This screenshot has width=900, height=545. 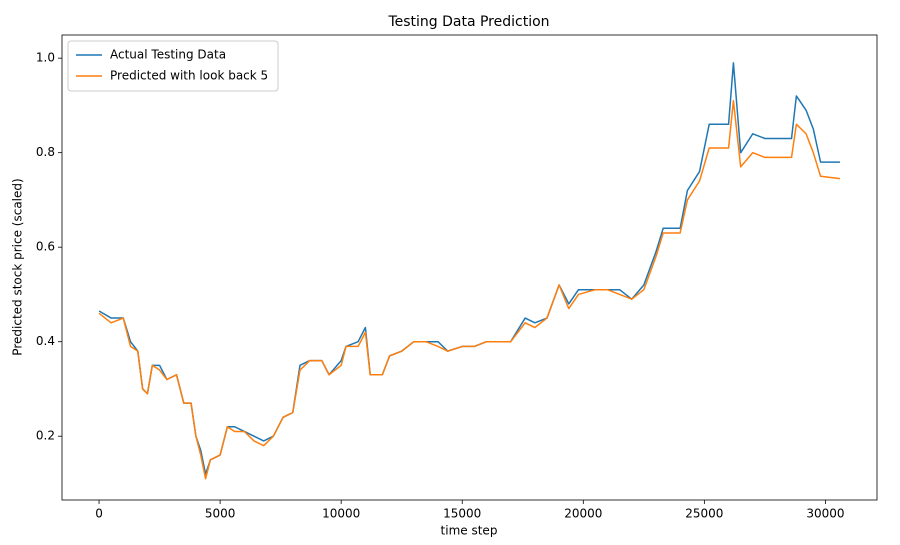 I want to click on x-tick-label: 20000, so click(x=583, y=514).